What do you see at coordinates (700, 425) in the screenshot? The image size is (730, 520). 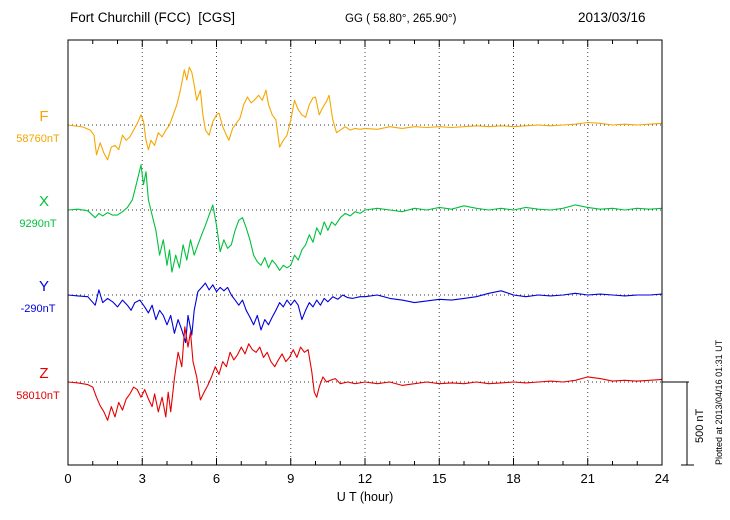 I see `scale-bar-label: 500 nT` at bounding box center [700, 425].